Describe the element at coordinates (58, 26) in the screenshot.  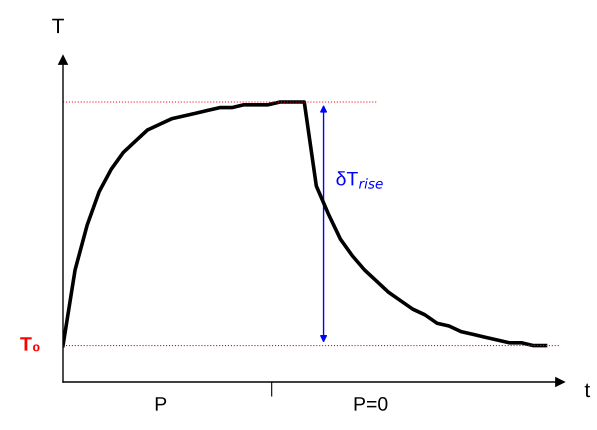
I see `y-axis-title: T` at that location.